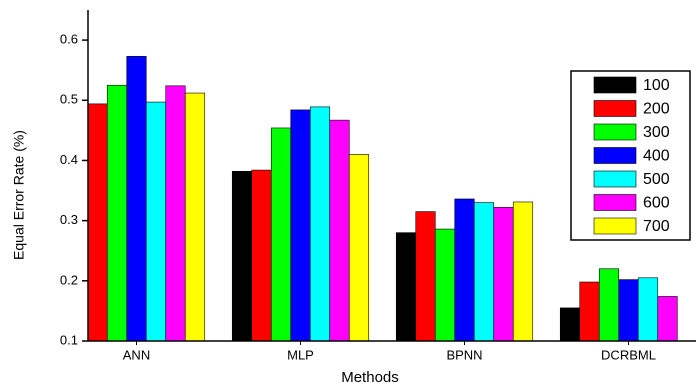  I want to click on legend-label: 700, so click(656, 226).